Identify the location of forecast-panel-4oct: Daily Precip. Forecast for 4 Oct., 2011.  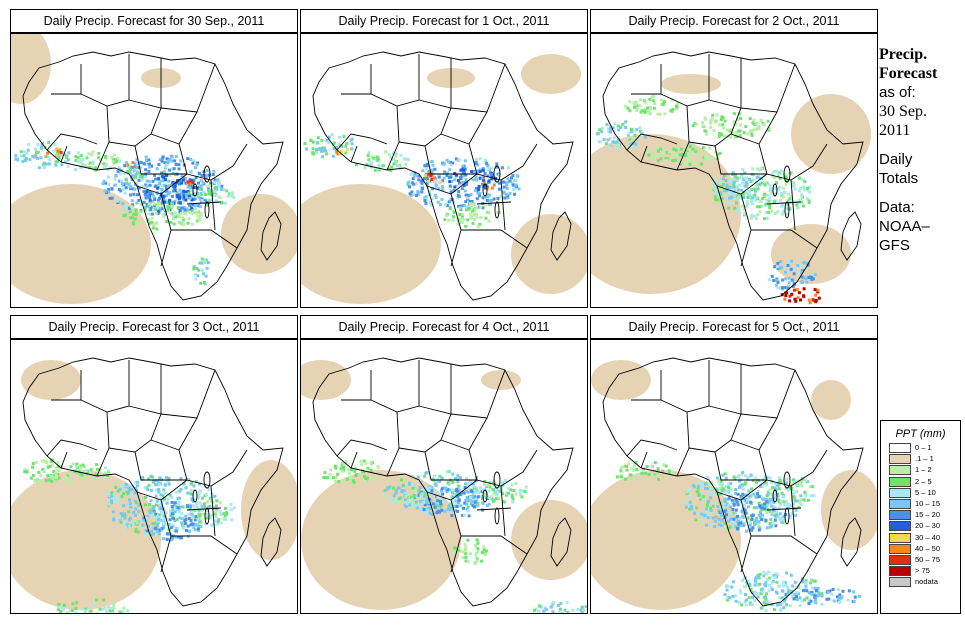
(444, 464).